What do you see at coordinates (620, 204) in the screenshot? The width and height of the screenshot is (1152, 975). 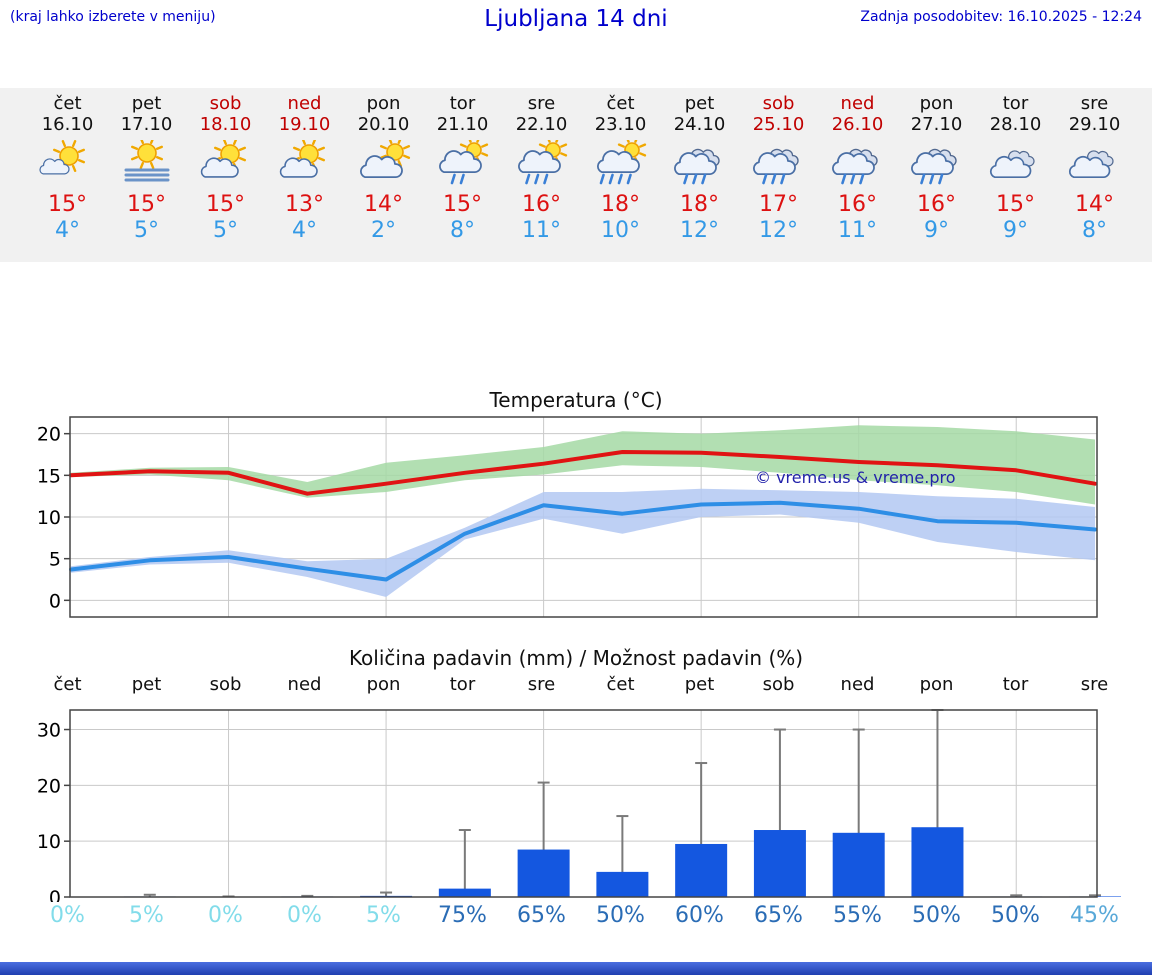 I see `max-temp: 18°` at bounding box center [620, 204].